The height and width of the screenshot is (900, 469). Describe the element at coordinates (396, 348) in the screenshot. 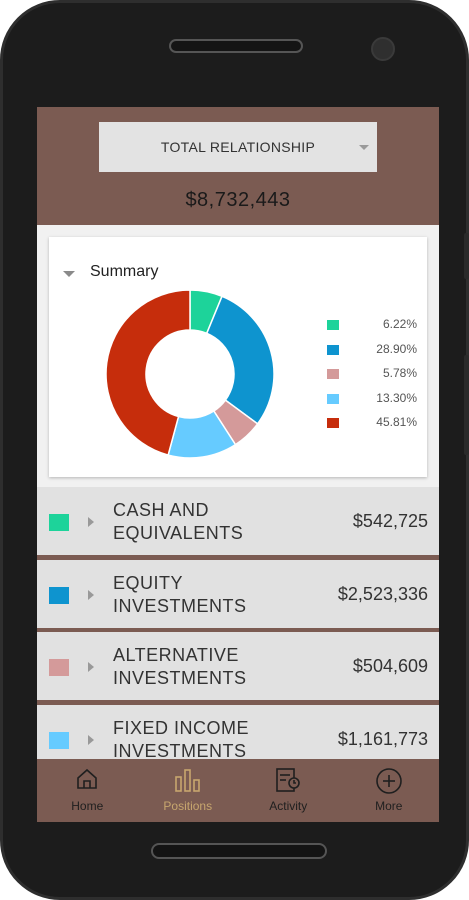

I see `legend-value: 28.90%` at that location.